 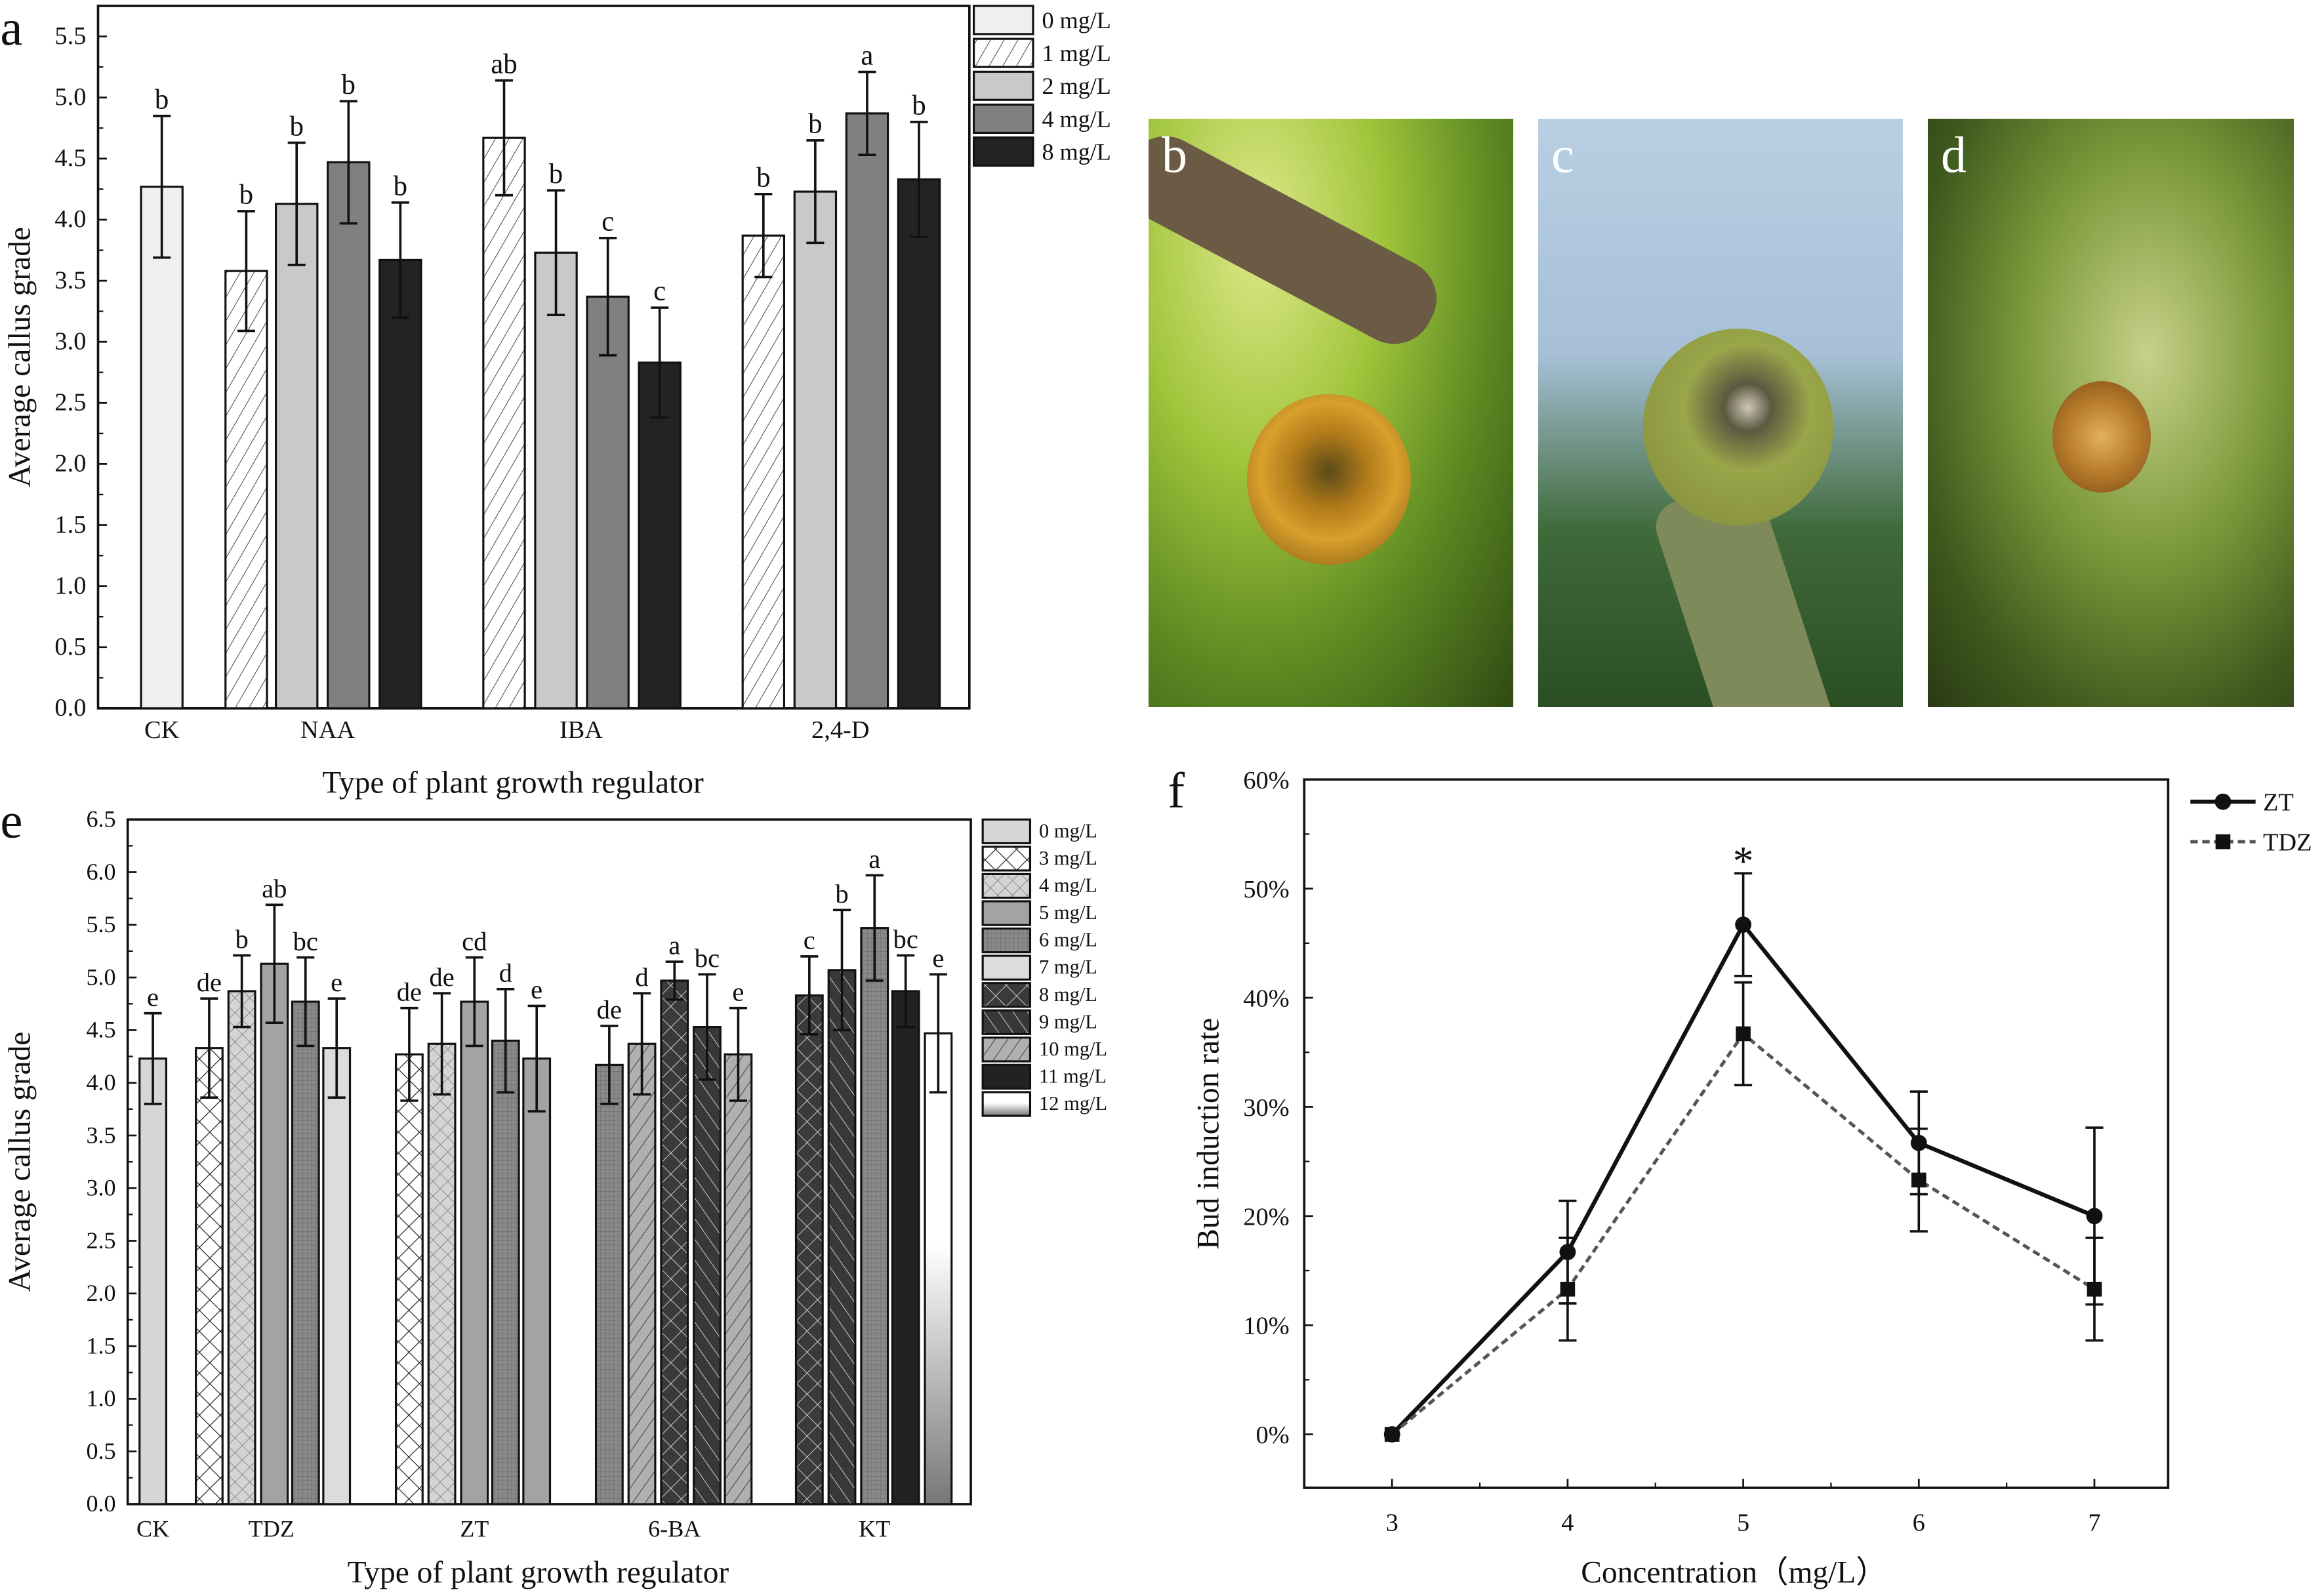 I want to click on y-tick-label: 5.5, so click(x=70, y=36).